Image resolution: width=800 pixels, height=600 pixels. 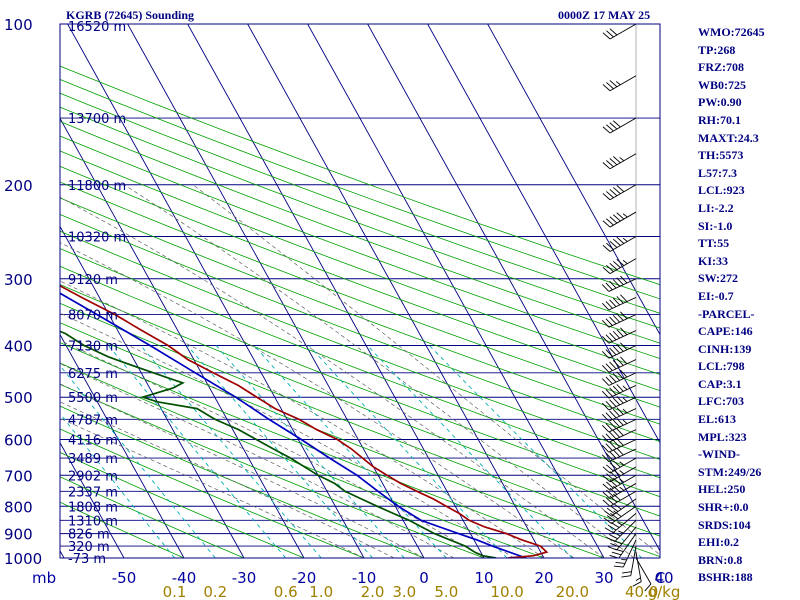 I want to click on pressure-tick-label: 300, so click(x=18, y=280).